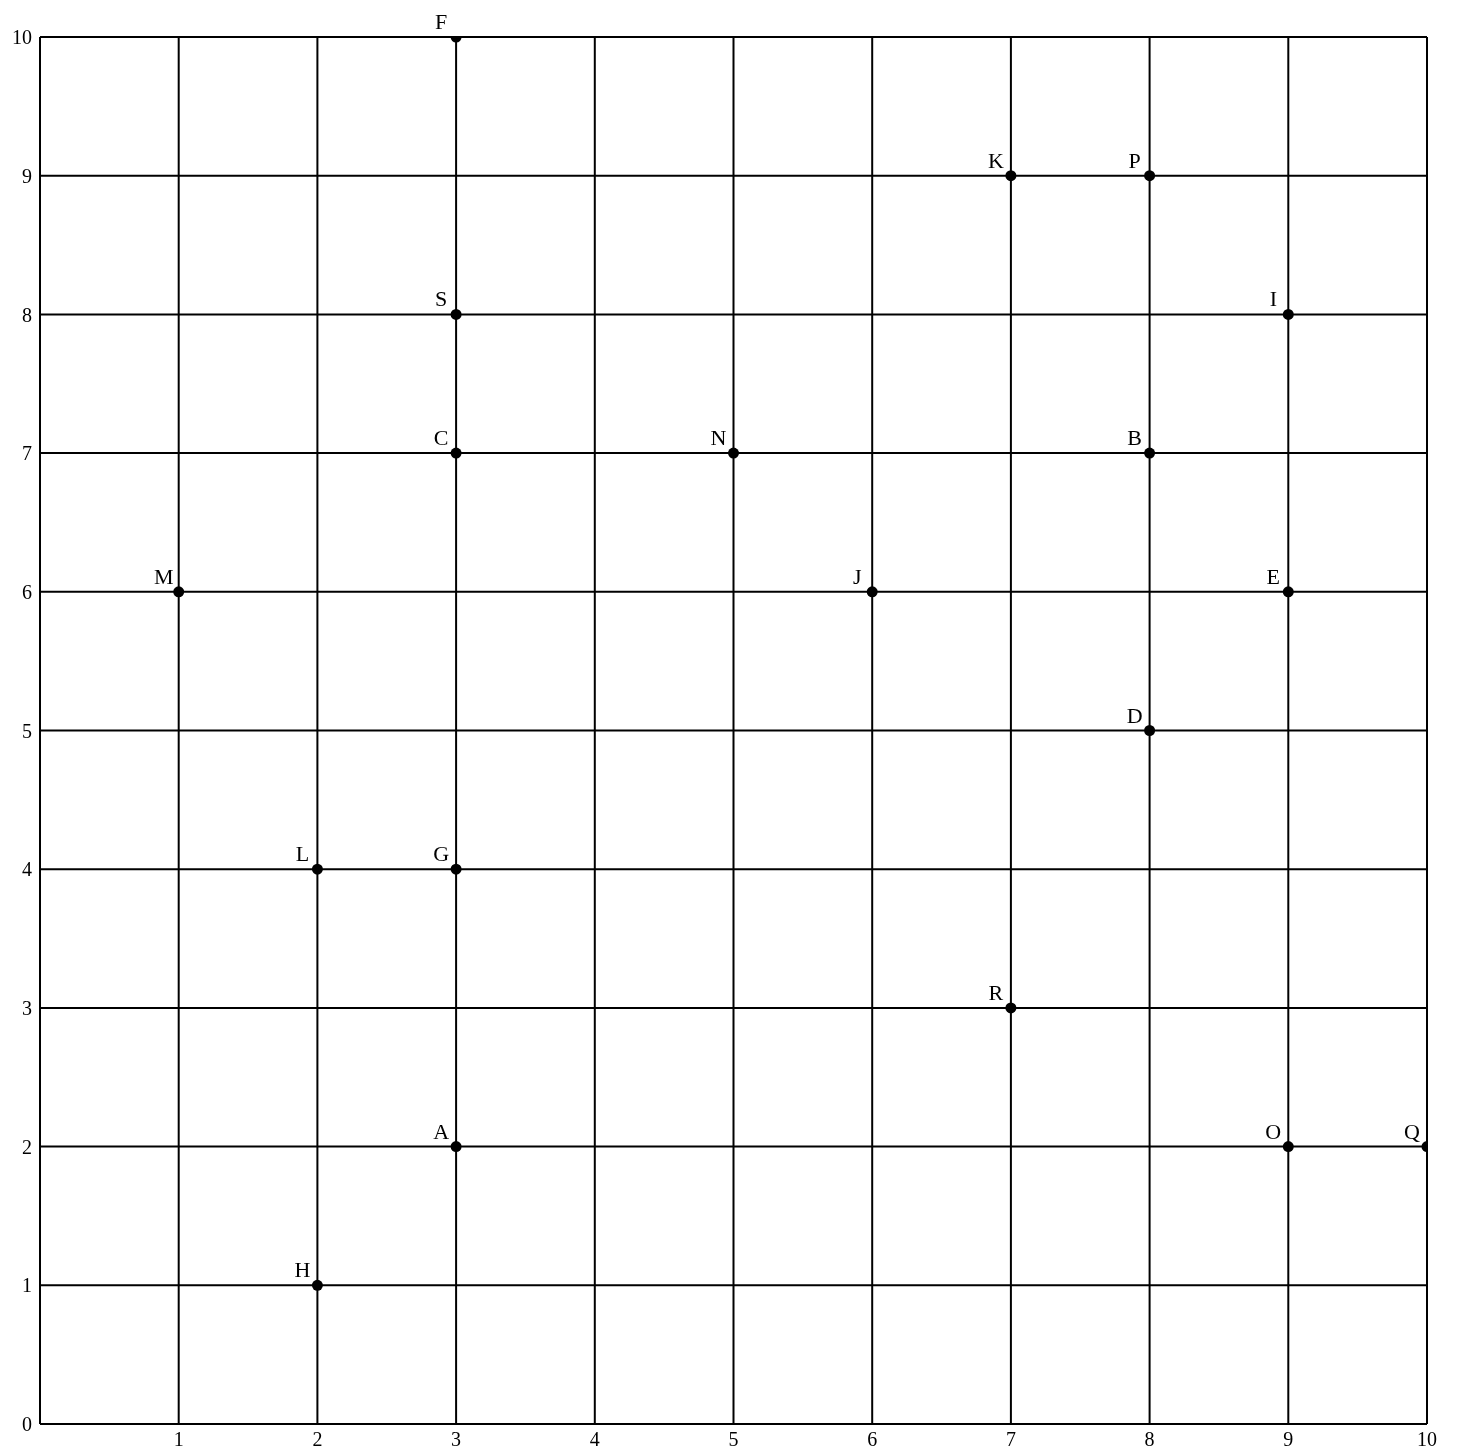 Image resolution: width=1457 pixels, height=1456 pixels. I want to click on x-tick-label: 6, so click(872, 1439).